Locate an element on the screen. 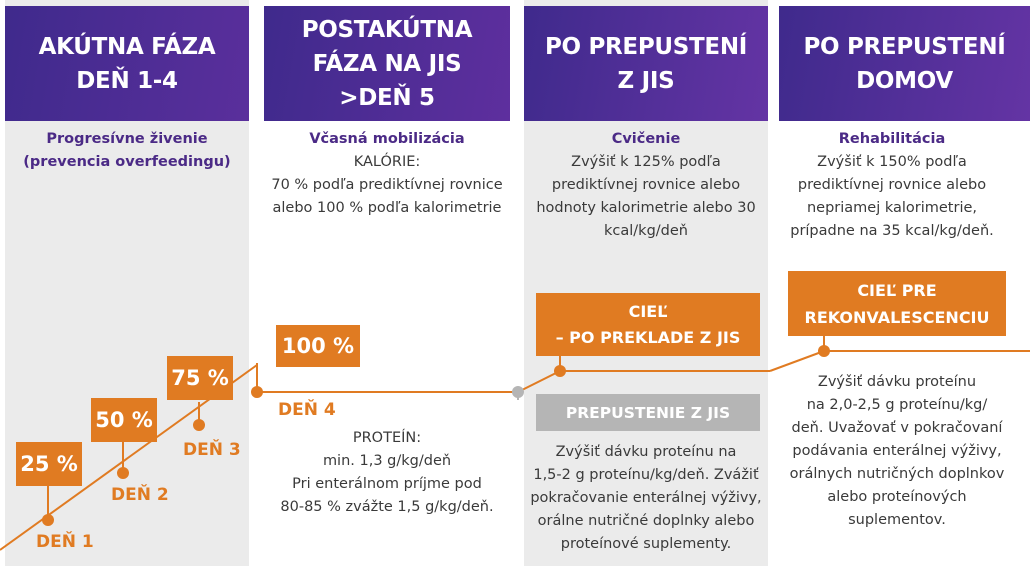  badge-goal-after-icu: CIEĽ – PO PREKLADE Z JIS is located at coordinates (648, 324).